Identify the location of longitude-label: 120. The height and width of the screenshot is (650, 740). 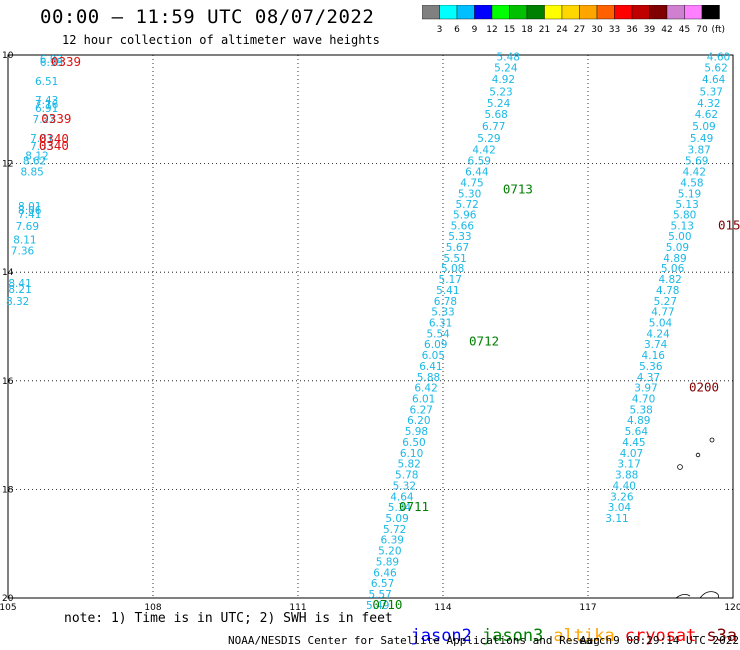
(732, 608).